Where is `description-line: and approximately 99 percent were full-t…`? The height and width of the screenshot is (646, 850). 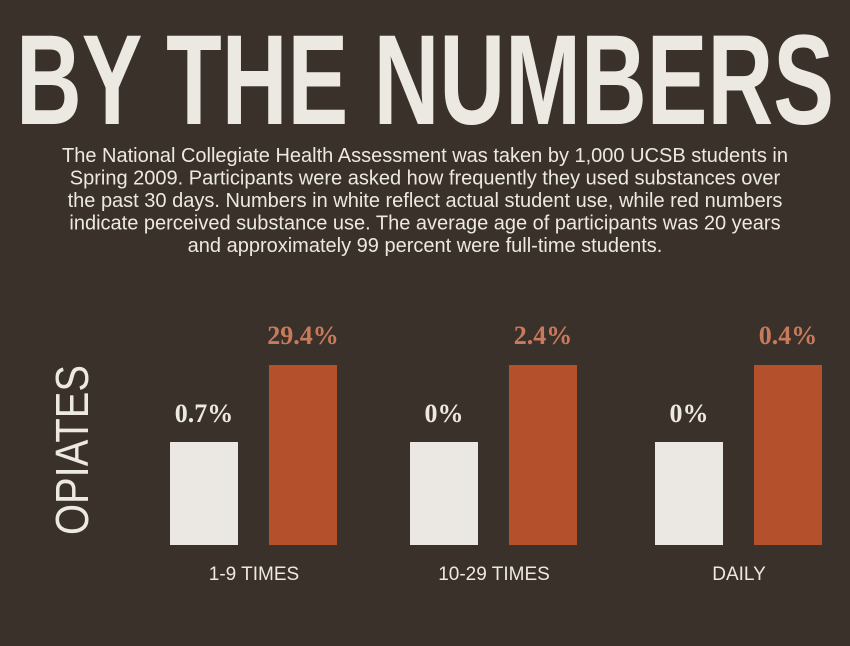
description-line: and approximately 99 percent were full-t… is located at coordinates (425, 246).